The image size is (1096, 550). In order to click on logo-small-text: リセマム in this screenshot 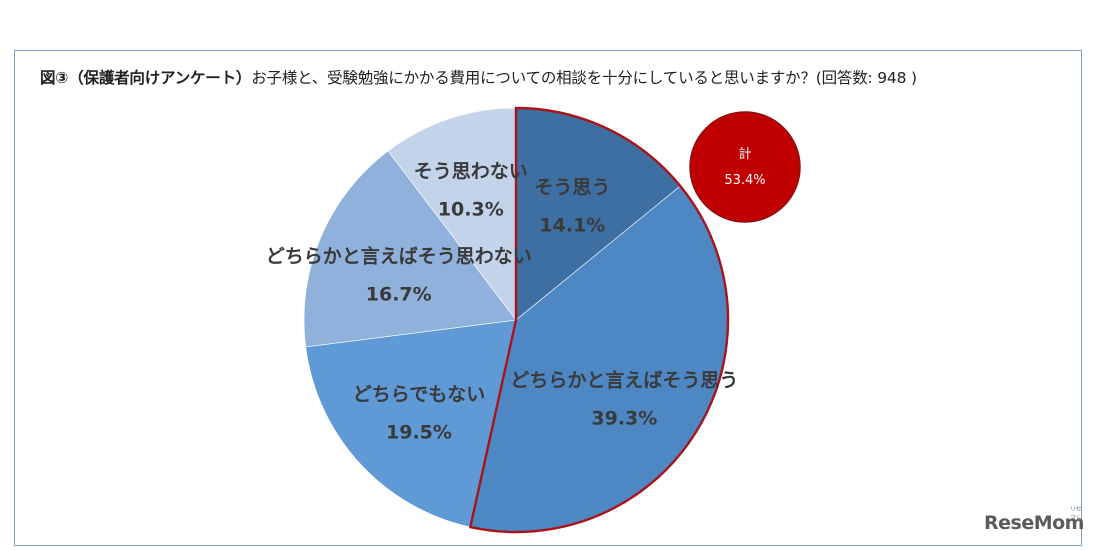, I will do `click(1076, 514)`.